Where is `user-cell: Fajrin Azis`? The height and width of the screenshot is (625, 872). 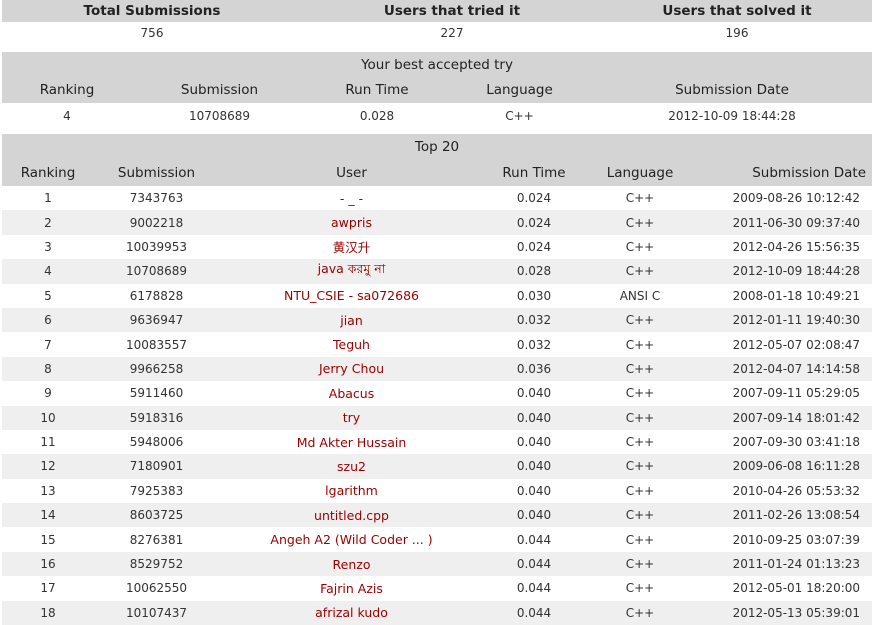
user-cell: Fajrin Azis is located at coordinates (351, 588).